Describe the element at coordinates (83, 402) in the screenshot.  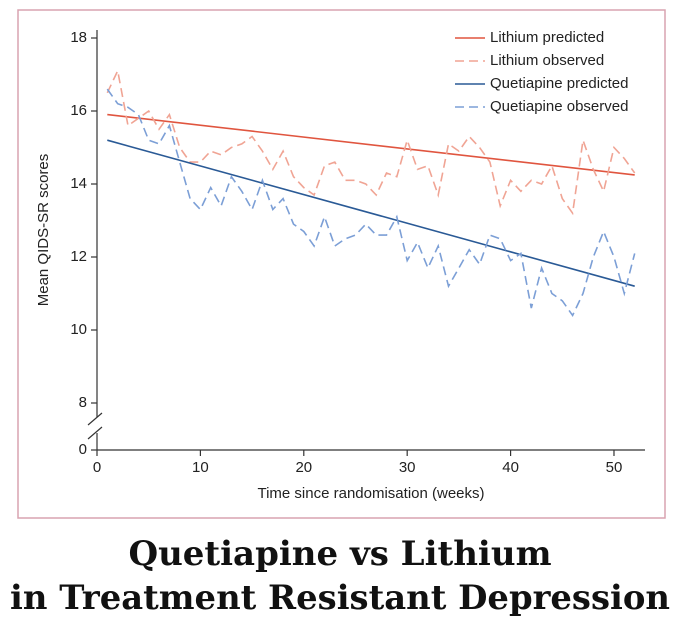
I see `y-tick-label: 8` at that location.